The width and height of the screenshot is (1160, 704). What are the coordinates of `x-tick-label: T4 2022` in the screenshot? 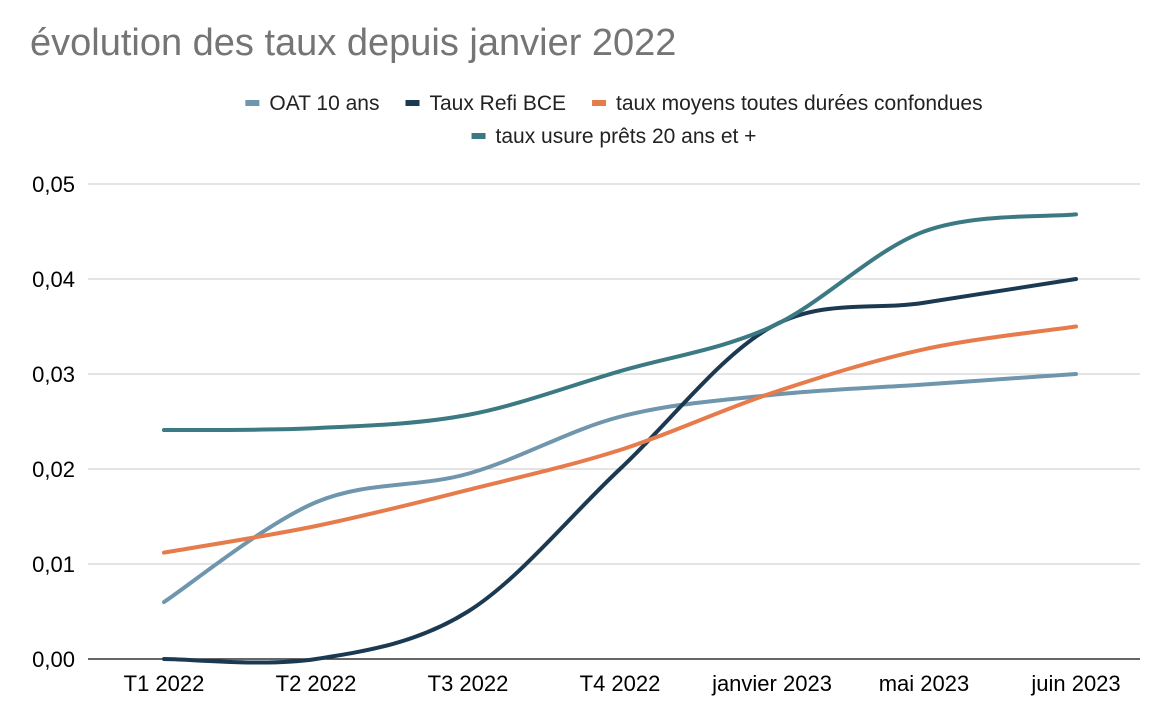 It's located at (620, 683).